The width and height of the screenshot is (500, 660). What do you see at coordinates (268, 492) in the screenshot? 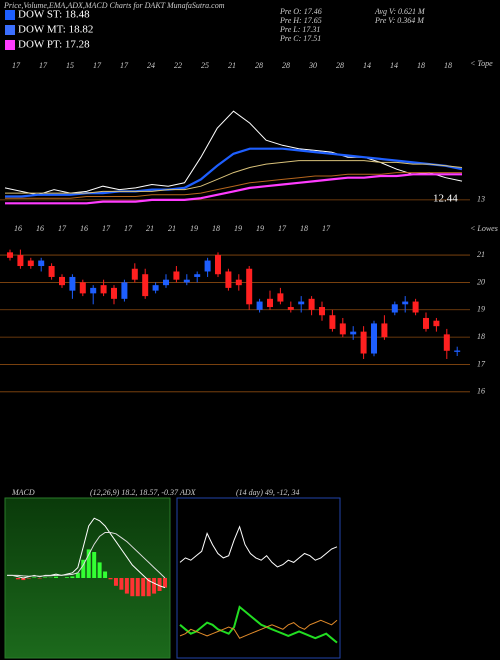
I see `panel-params: (14 day) 49, -12, 34` at bounding box center [268, 492].